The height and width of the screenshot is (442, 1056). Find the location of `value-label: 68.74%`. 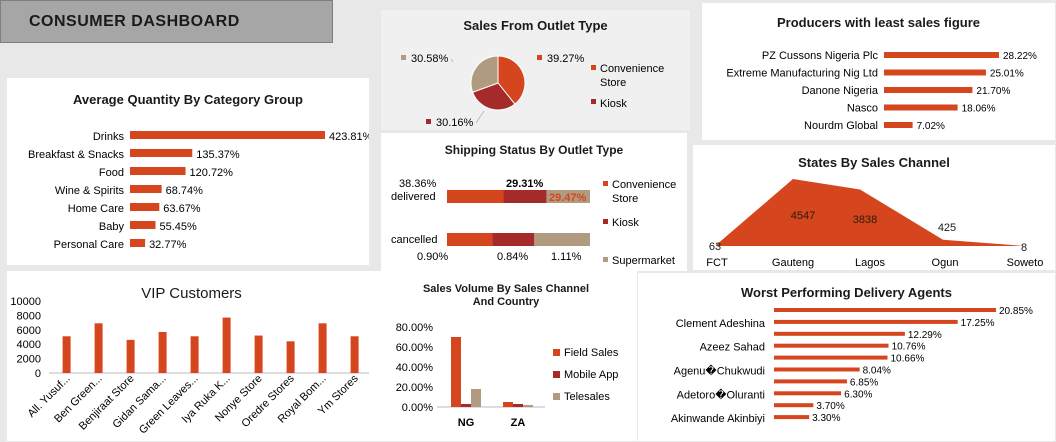

value-label: 68.74% is located at coordinates (185, 191).